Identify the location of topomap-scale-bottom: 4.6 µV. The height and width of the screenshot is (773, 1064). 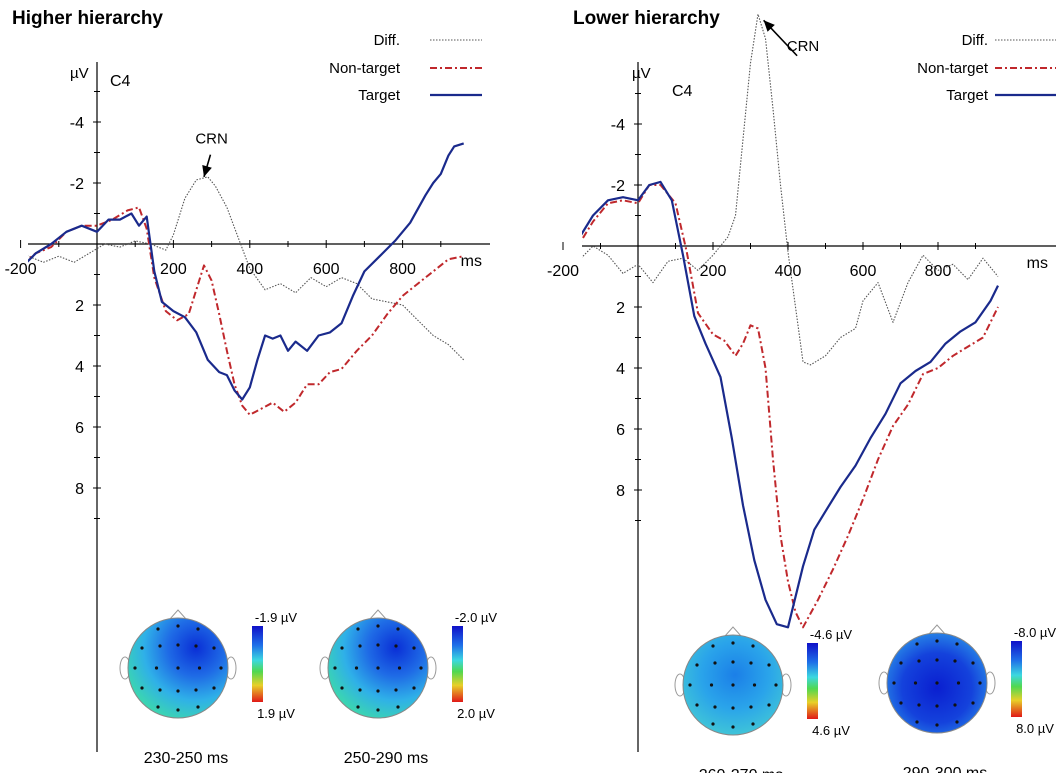
(831, 730).